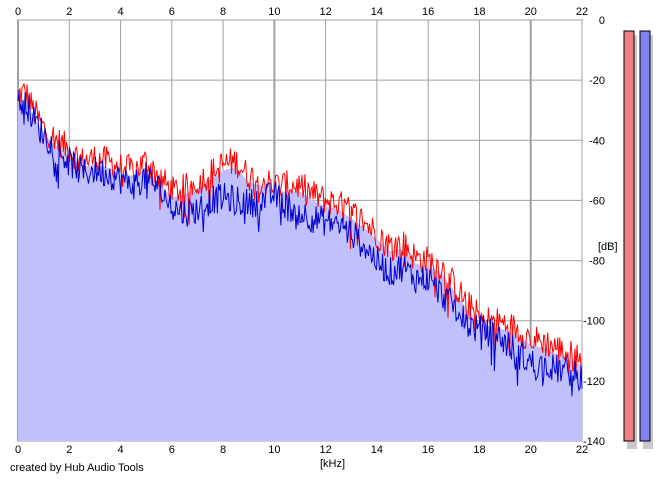  Describe the element at coordinates (326, 12) in the screenshot. I see `x-tick-label-top: 12` at that location.